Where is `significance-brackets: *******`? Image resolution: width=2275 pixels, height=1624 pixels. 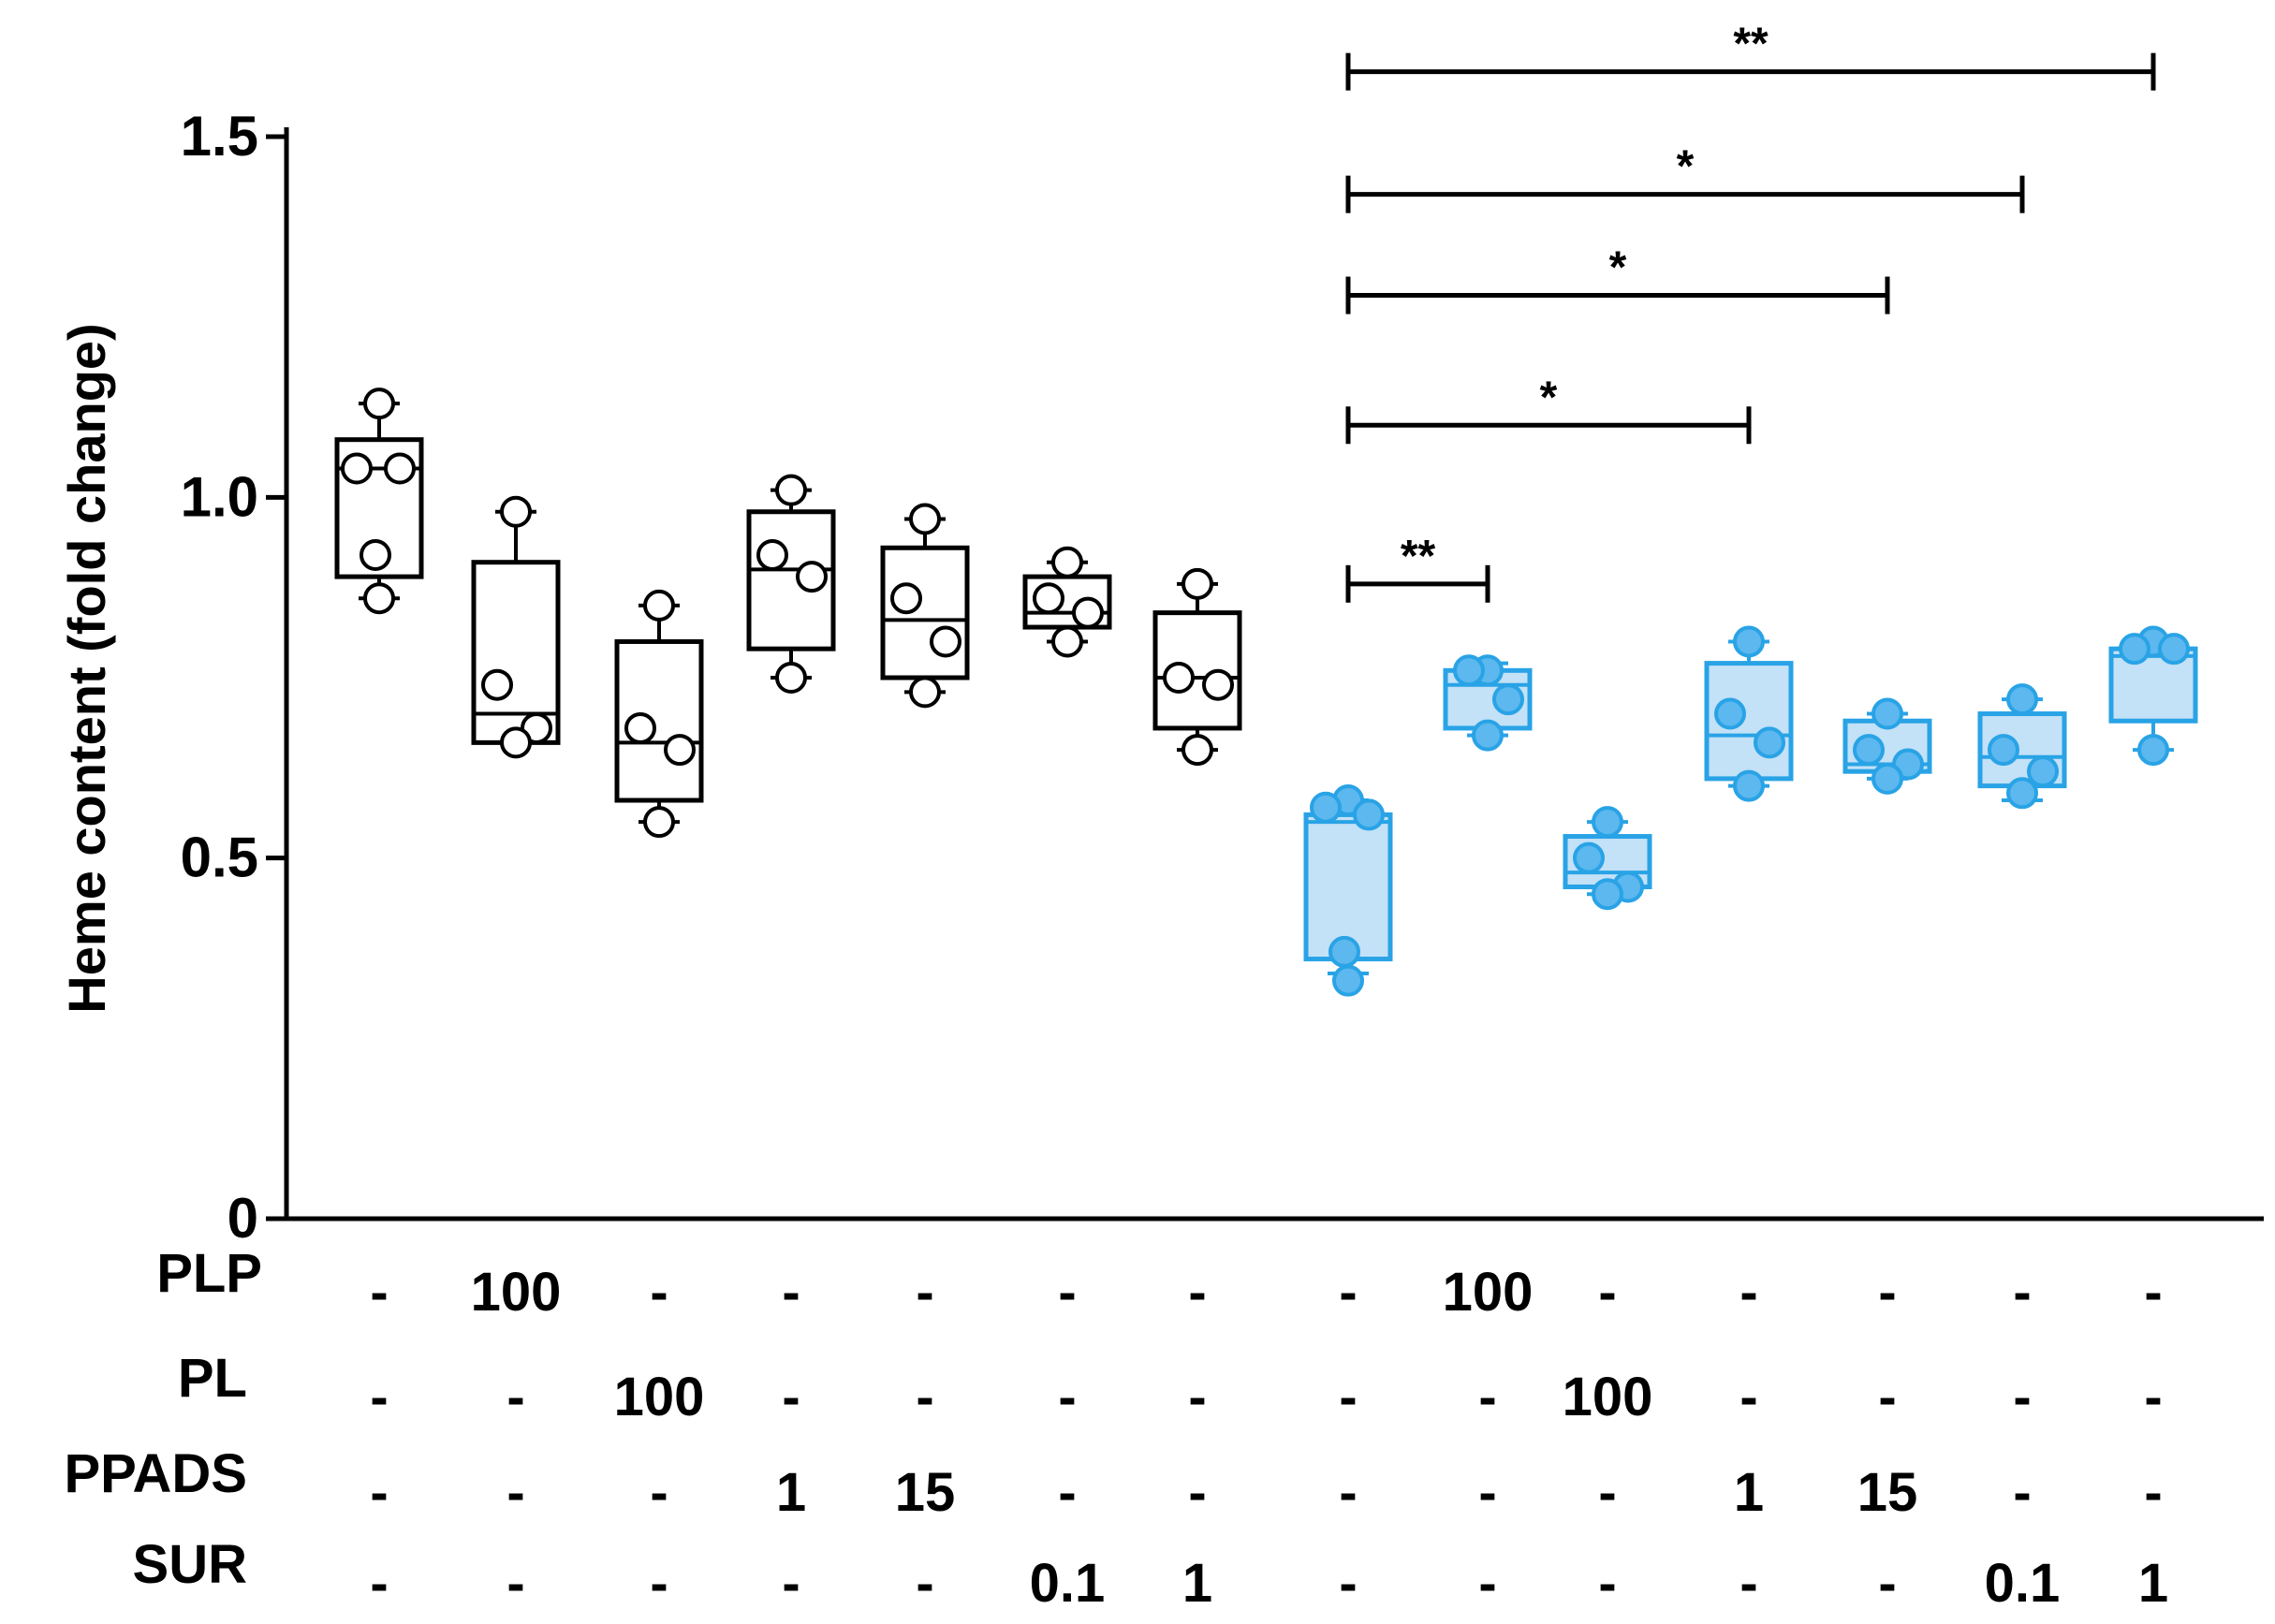 significance-brackets: ******* is located at coordinates (1750, 311).